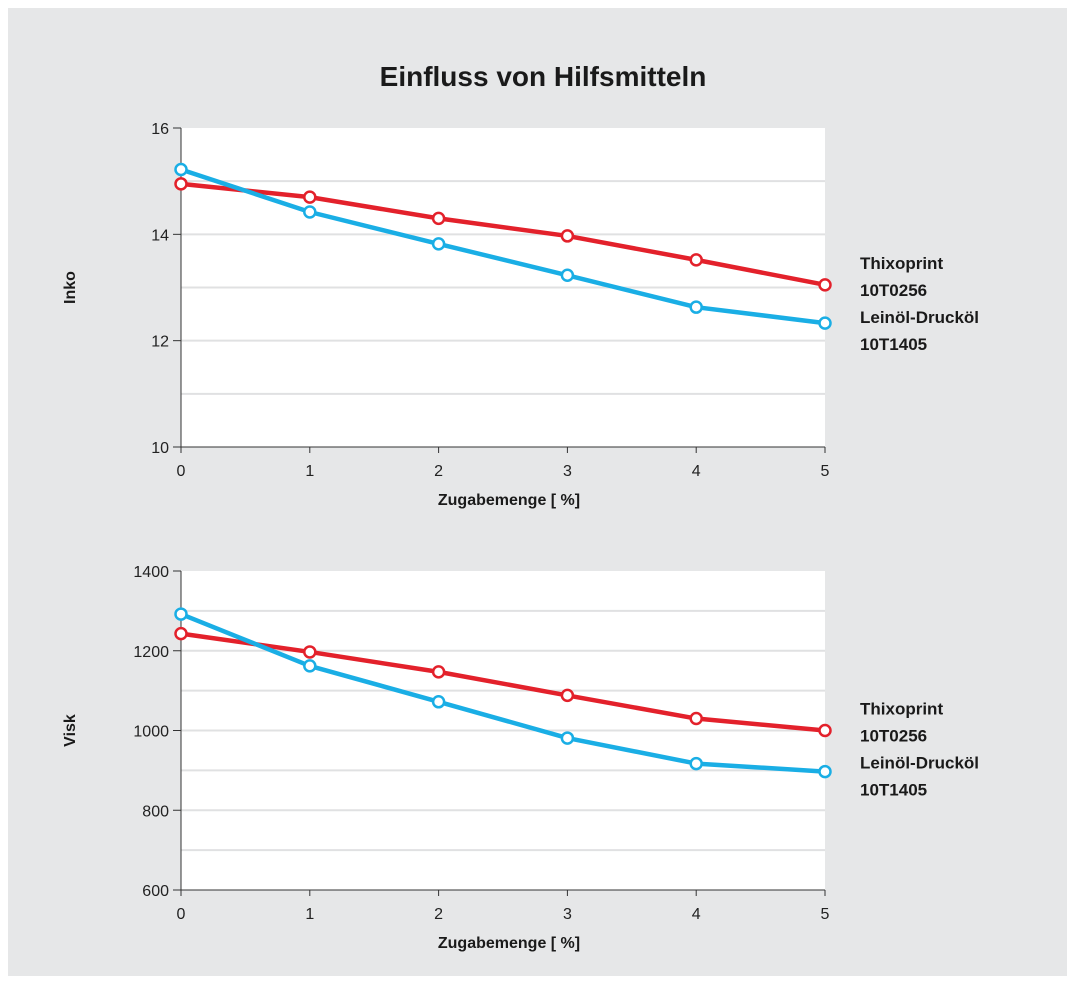 Image resolution: width=1069 pixels, height=986 pixels. Describe the element at coordinates (160, 448) in the screenshot. I see `y-tick-label: 10` at that location.